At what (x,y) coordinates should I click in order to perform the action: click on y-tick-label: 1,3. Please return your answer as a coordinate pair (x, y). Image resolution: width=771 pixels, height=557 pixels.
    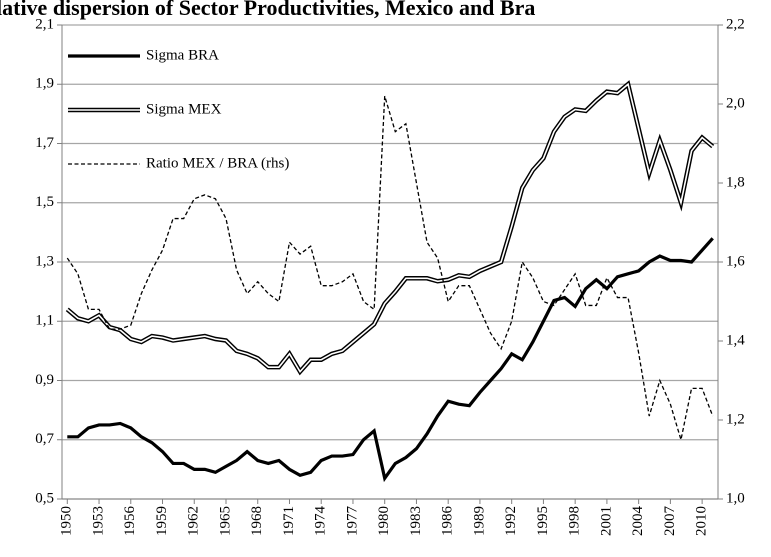
    Looking at the image, I should click on (44, 261).